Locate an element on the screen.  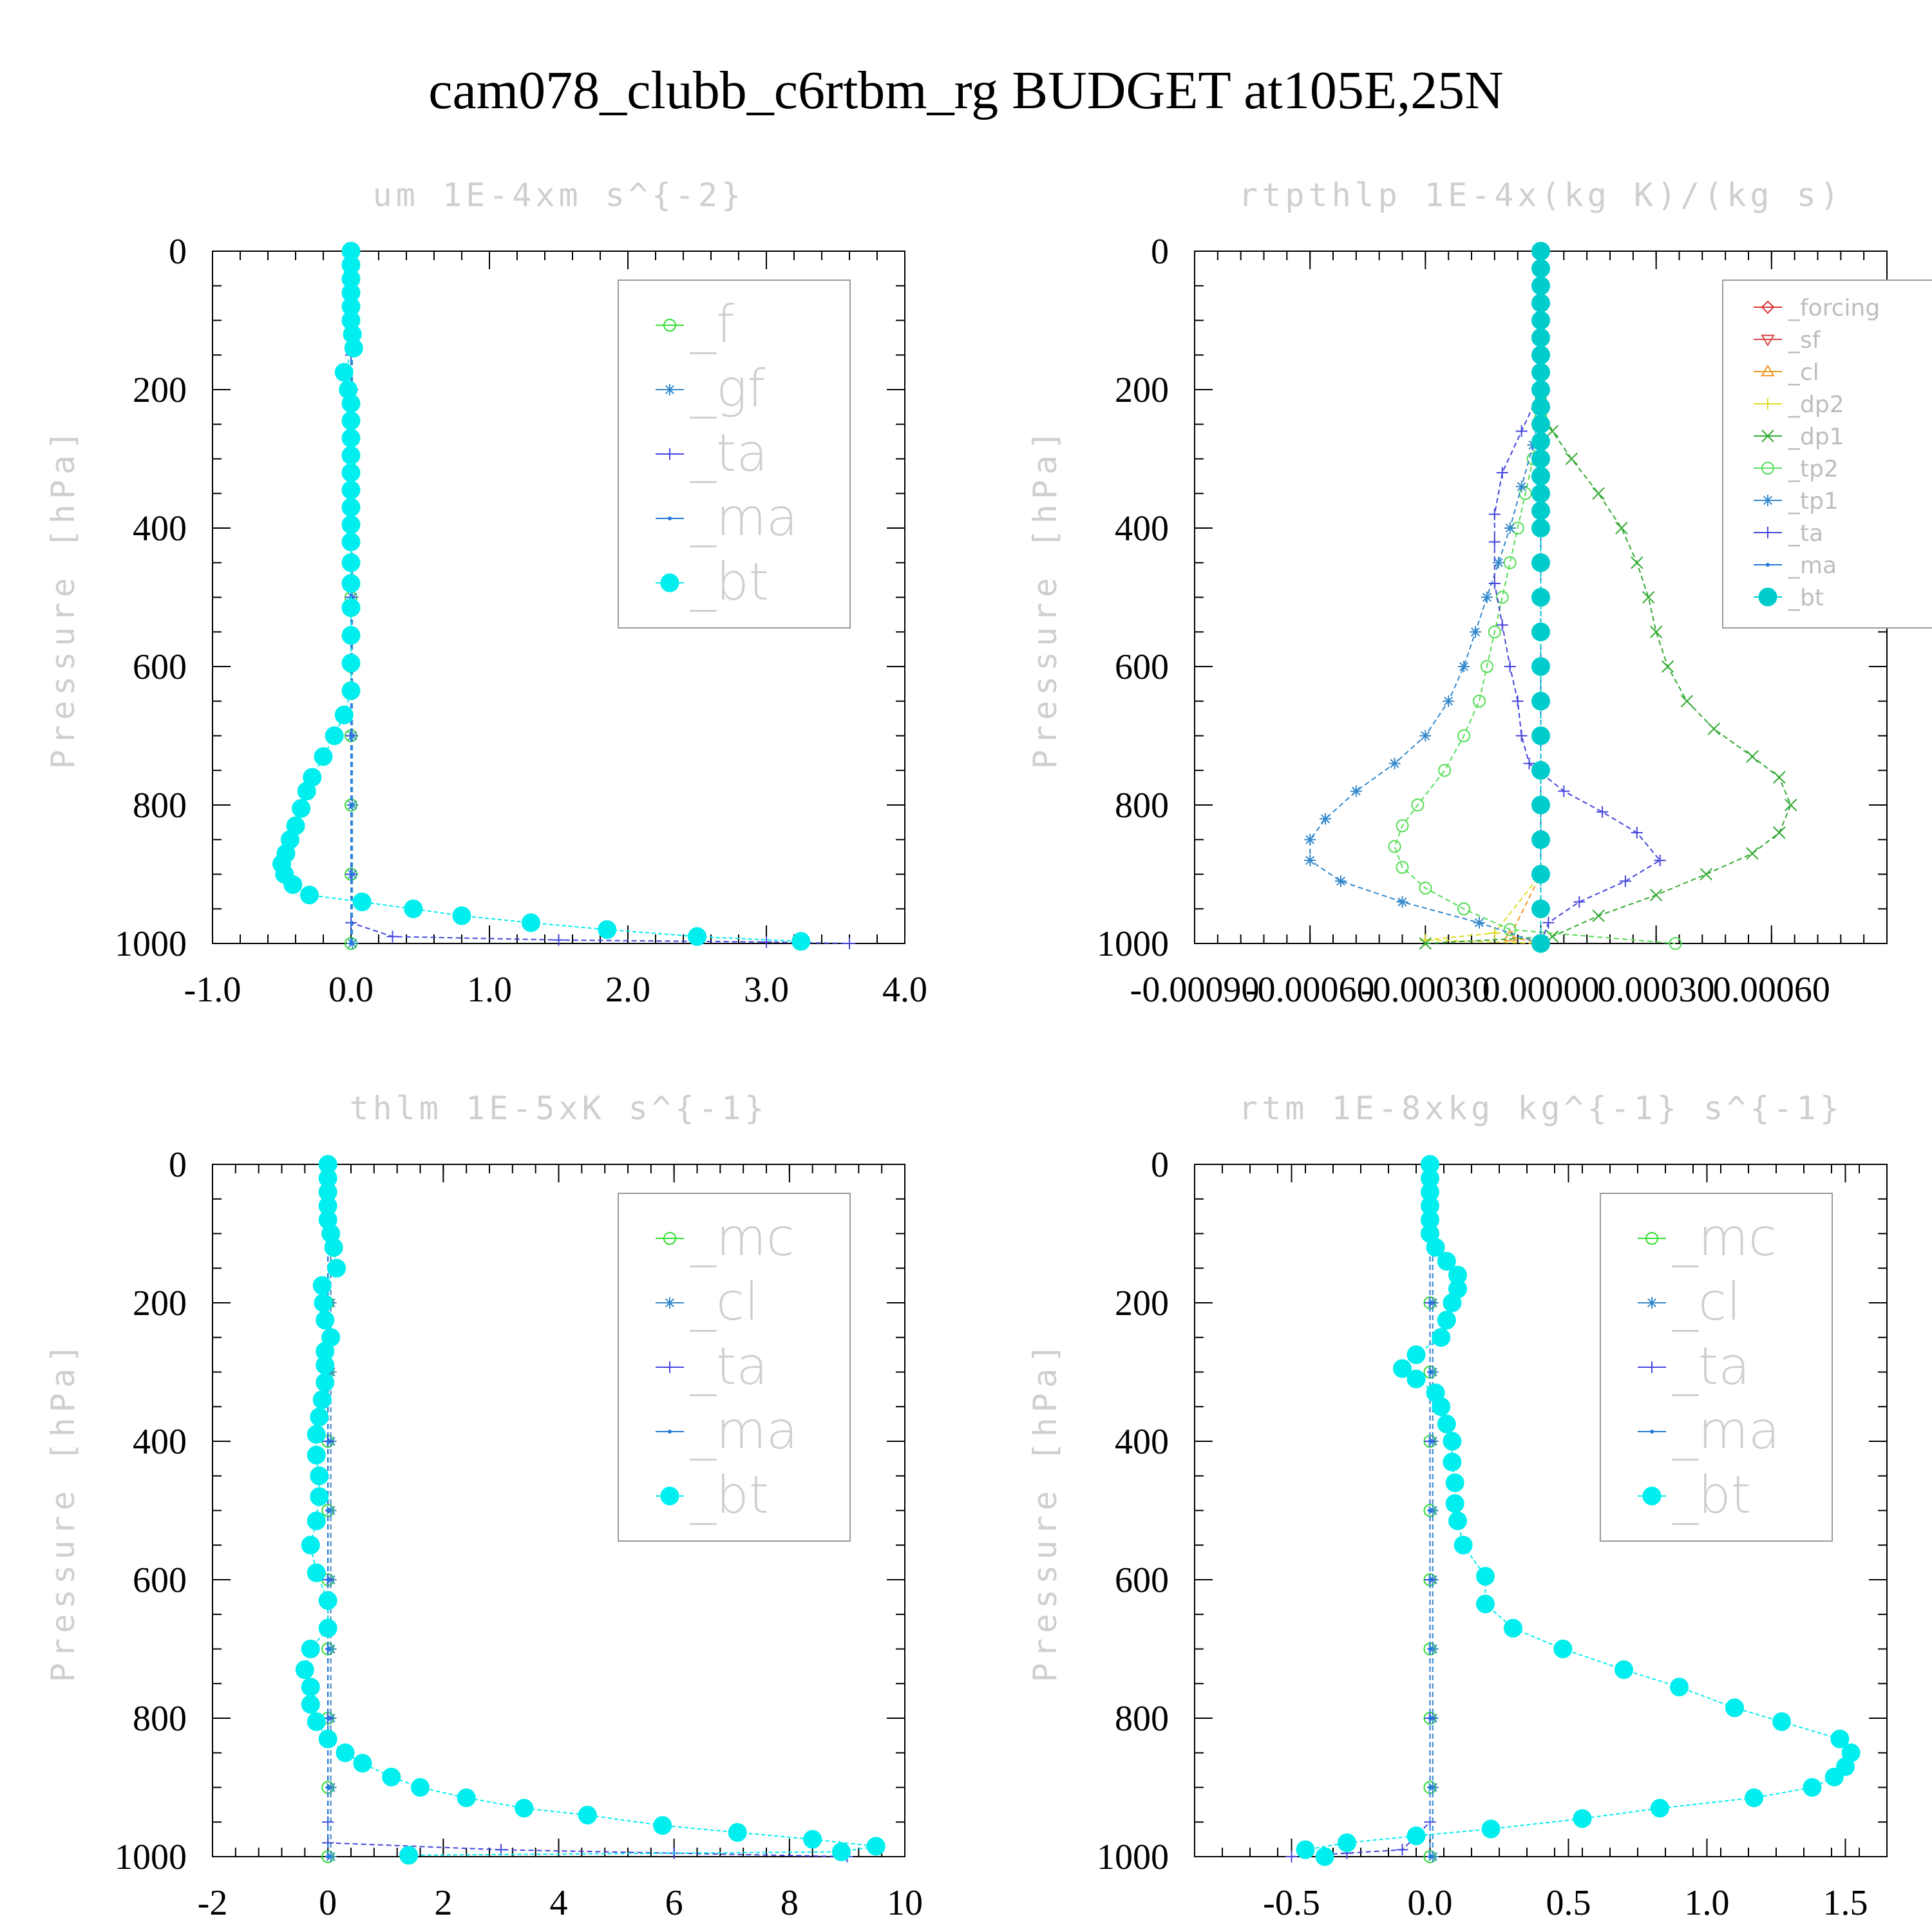
panel-title: rtpthlp 1E-4x(kg K)/(kg s) is located at coordinates (1541, 195).